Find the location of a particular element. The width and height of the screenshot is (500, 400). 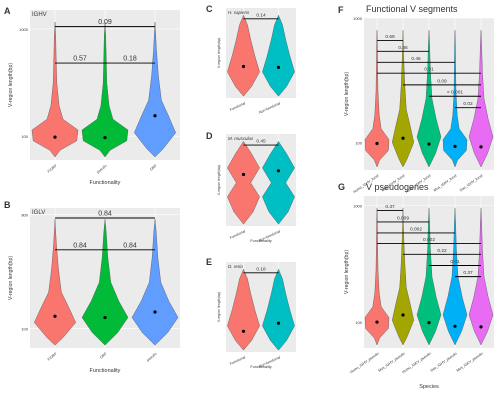

p-value-label: < 0.001 is located at coordinates (455, 93).